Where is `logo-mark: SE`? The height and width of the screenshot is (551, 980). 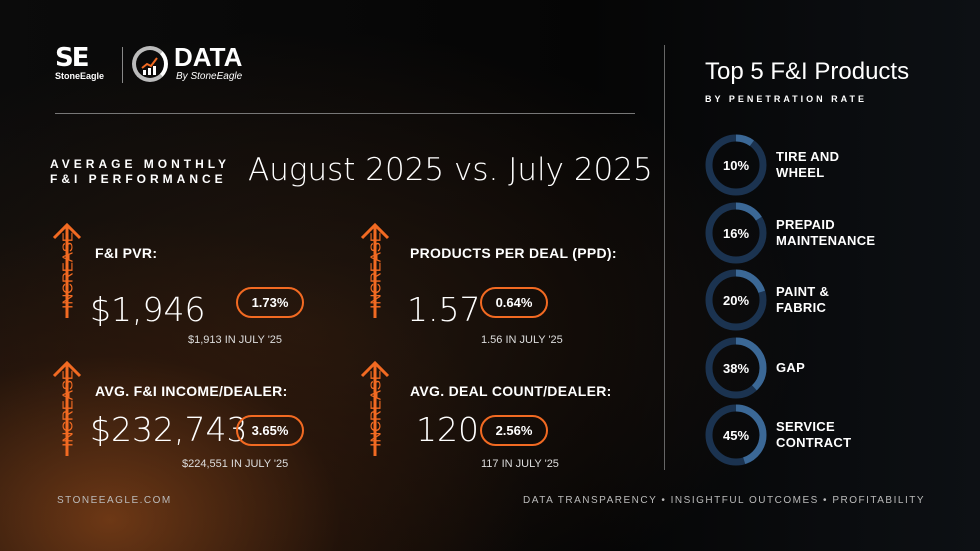
logo-mark: SE is located at coordinates (72, 58).